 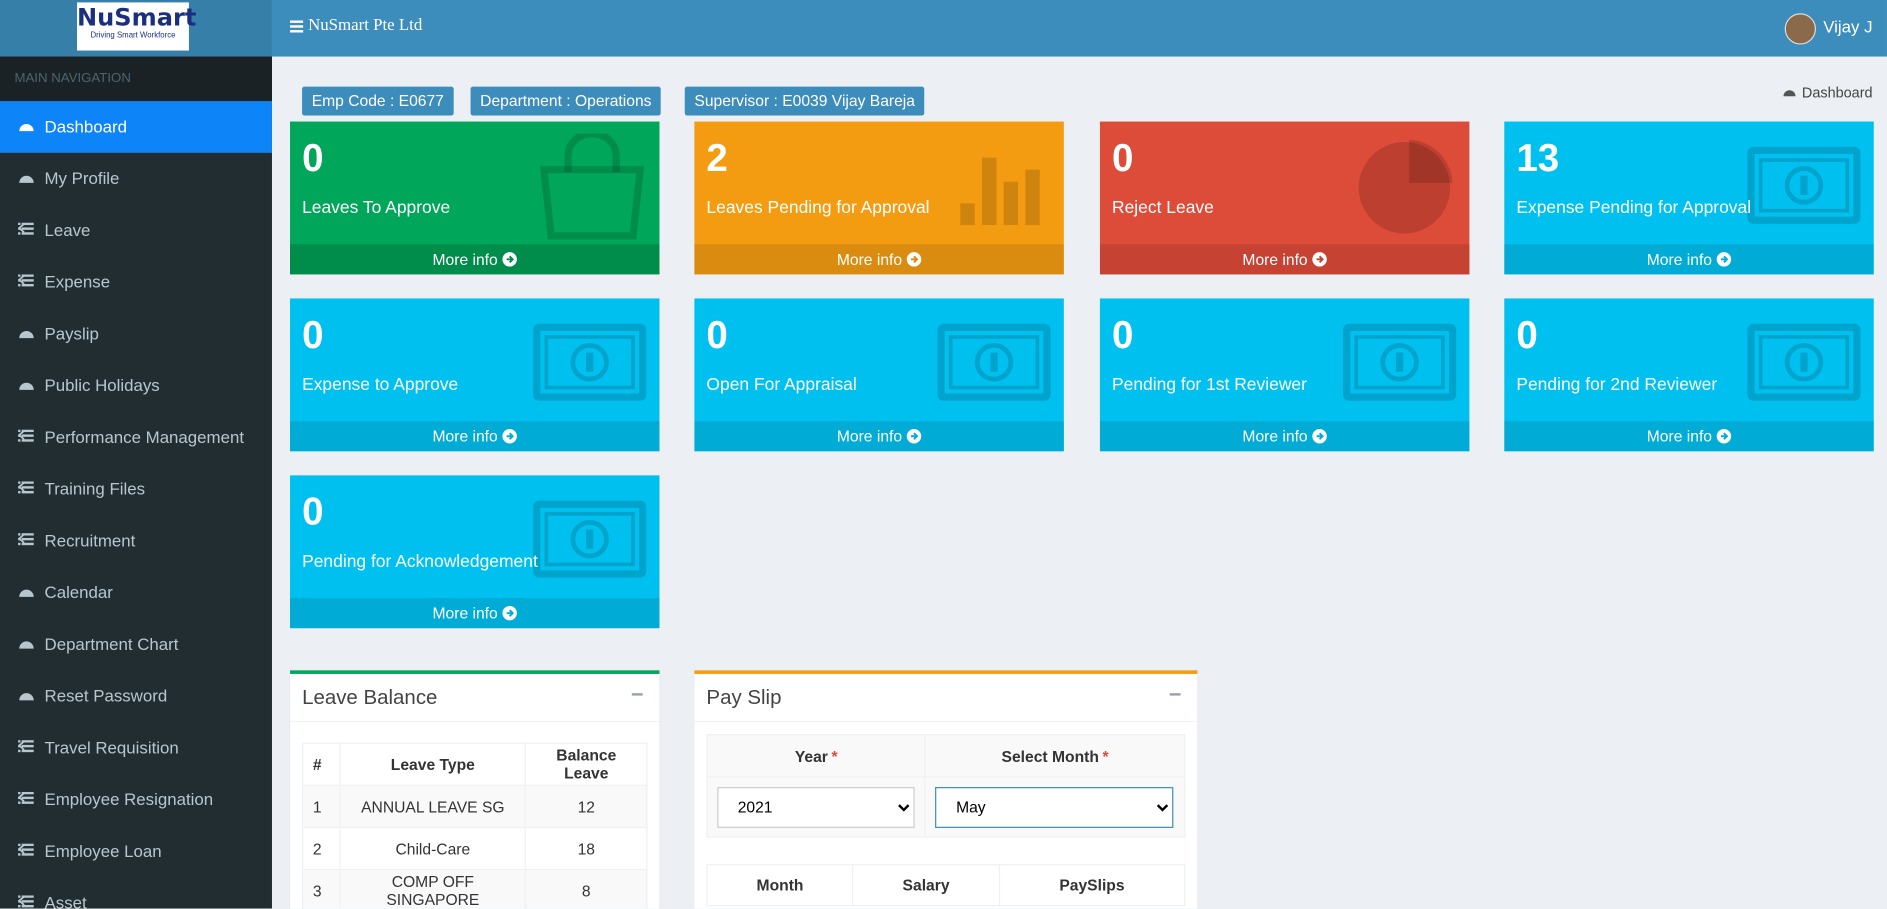 What do you see at coordinates (804, 101) in the screenshot?
I see `info-badge: Supervisor : E0039 Vijay Bareja` at bounding box center [804, 101].